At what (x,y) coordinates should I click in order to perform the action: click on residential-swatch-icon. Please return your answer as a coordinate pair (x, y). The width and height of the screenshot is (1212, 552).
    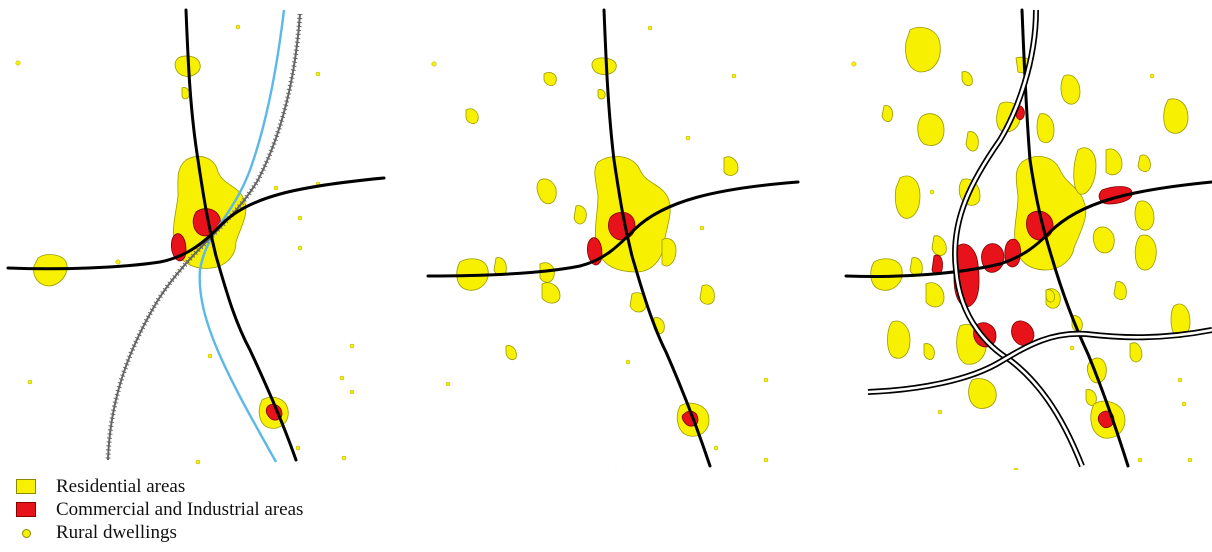
    Looking at the image, I should click on (26, 486).